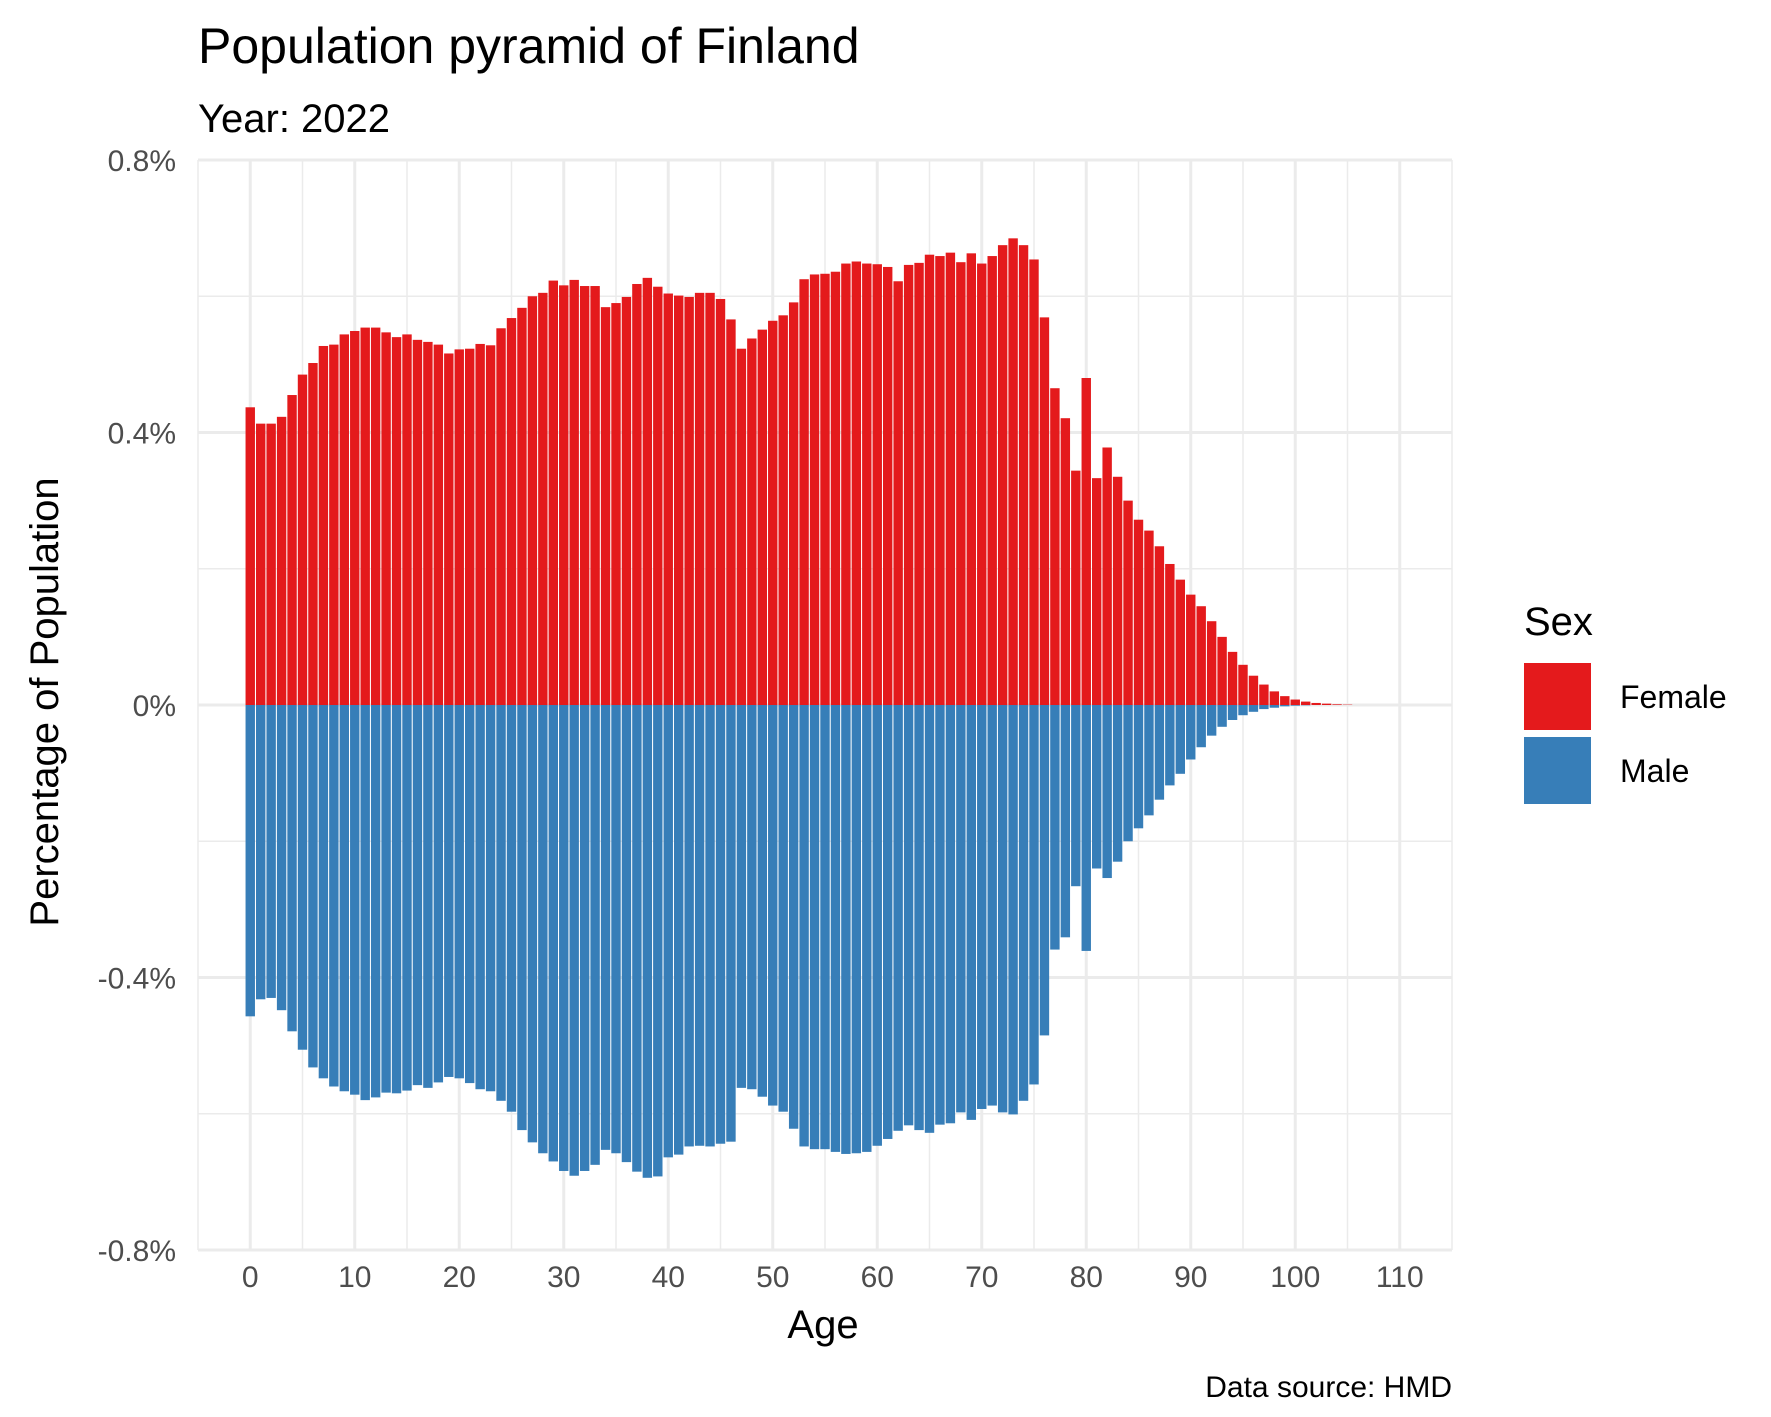 The height and width of the screenshot is (1417, 1771). I want to click on y-tick-labels: -0.8% -0.4% 0% 0.4% 0.8%, so click(137, 706).